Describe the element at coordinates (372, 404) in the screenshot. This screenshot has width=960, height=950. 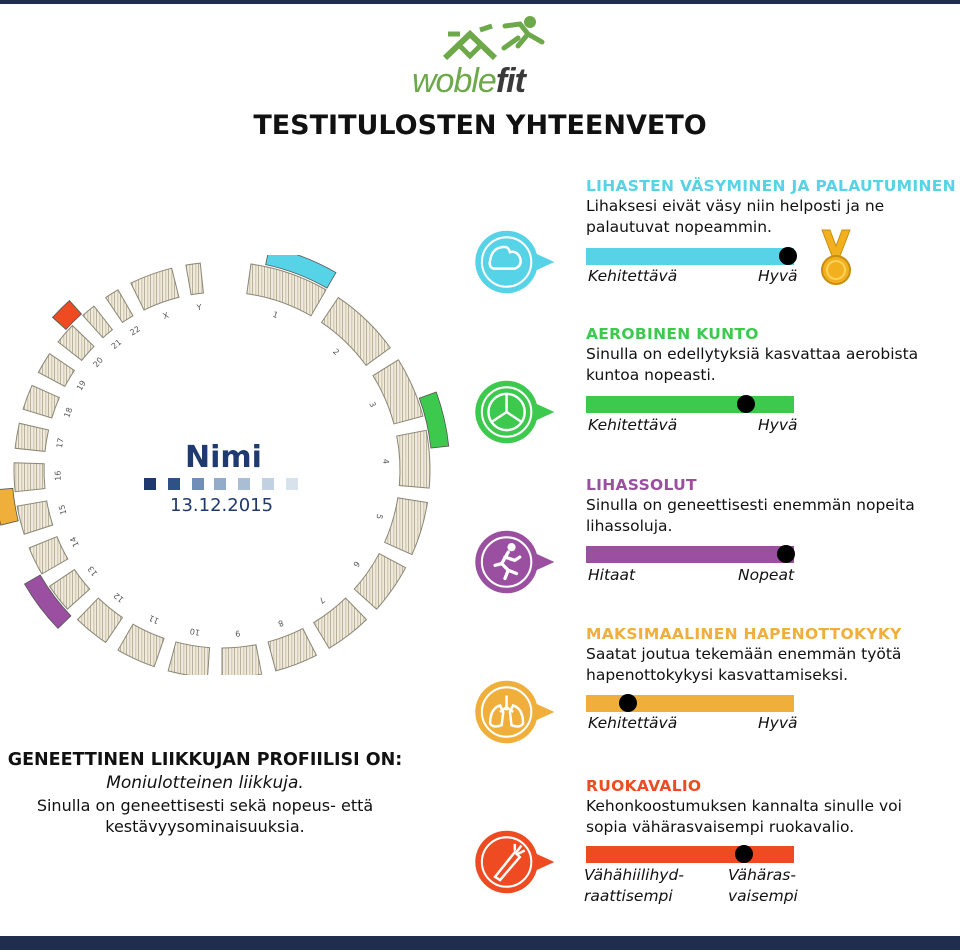
I see `chromosome-label: 3` at that location.